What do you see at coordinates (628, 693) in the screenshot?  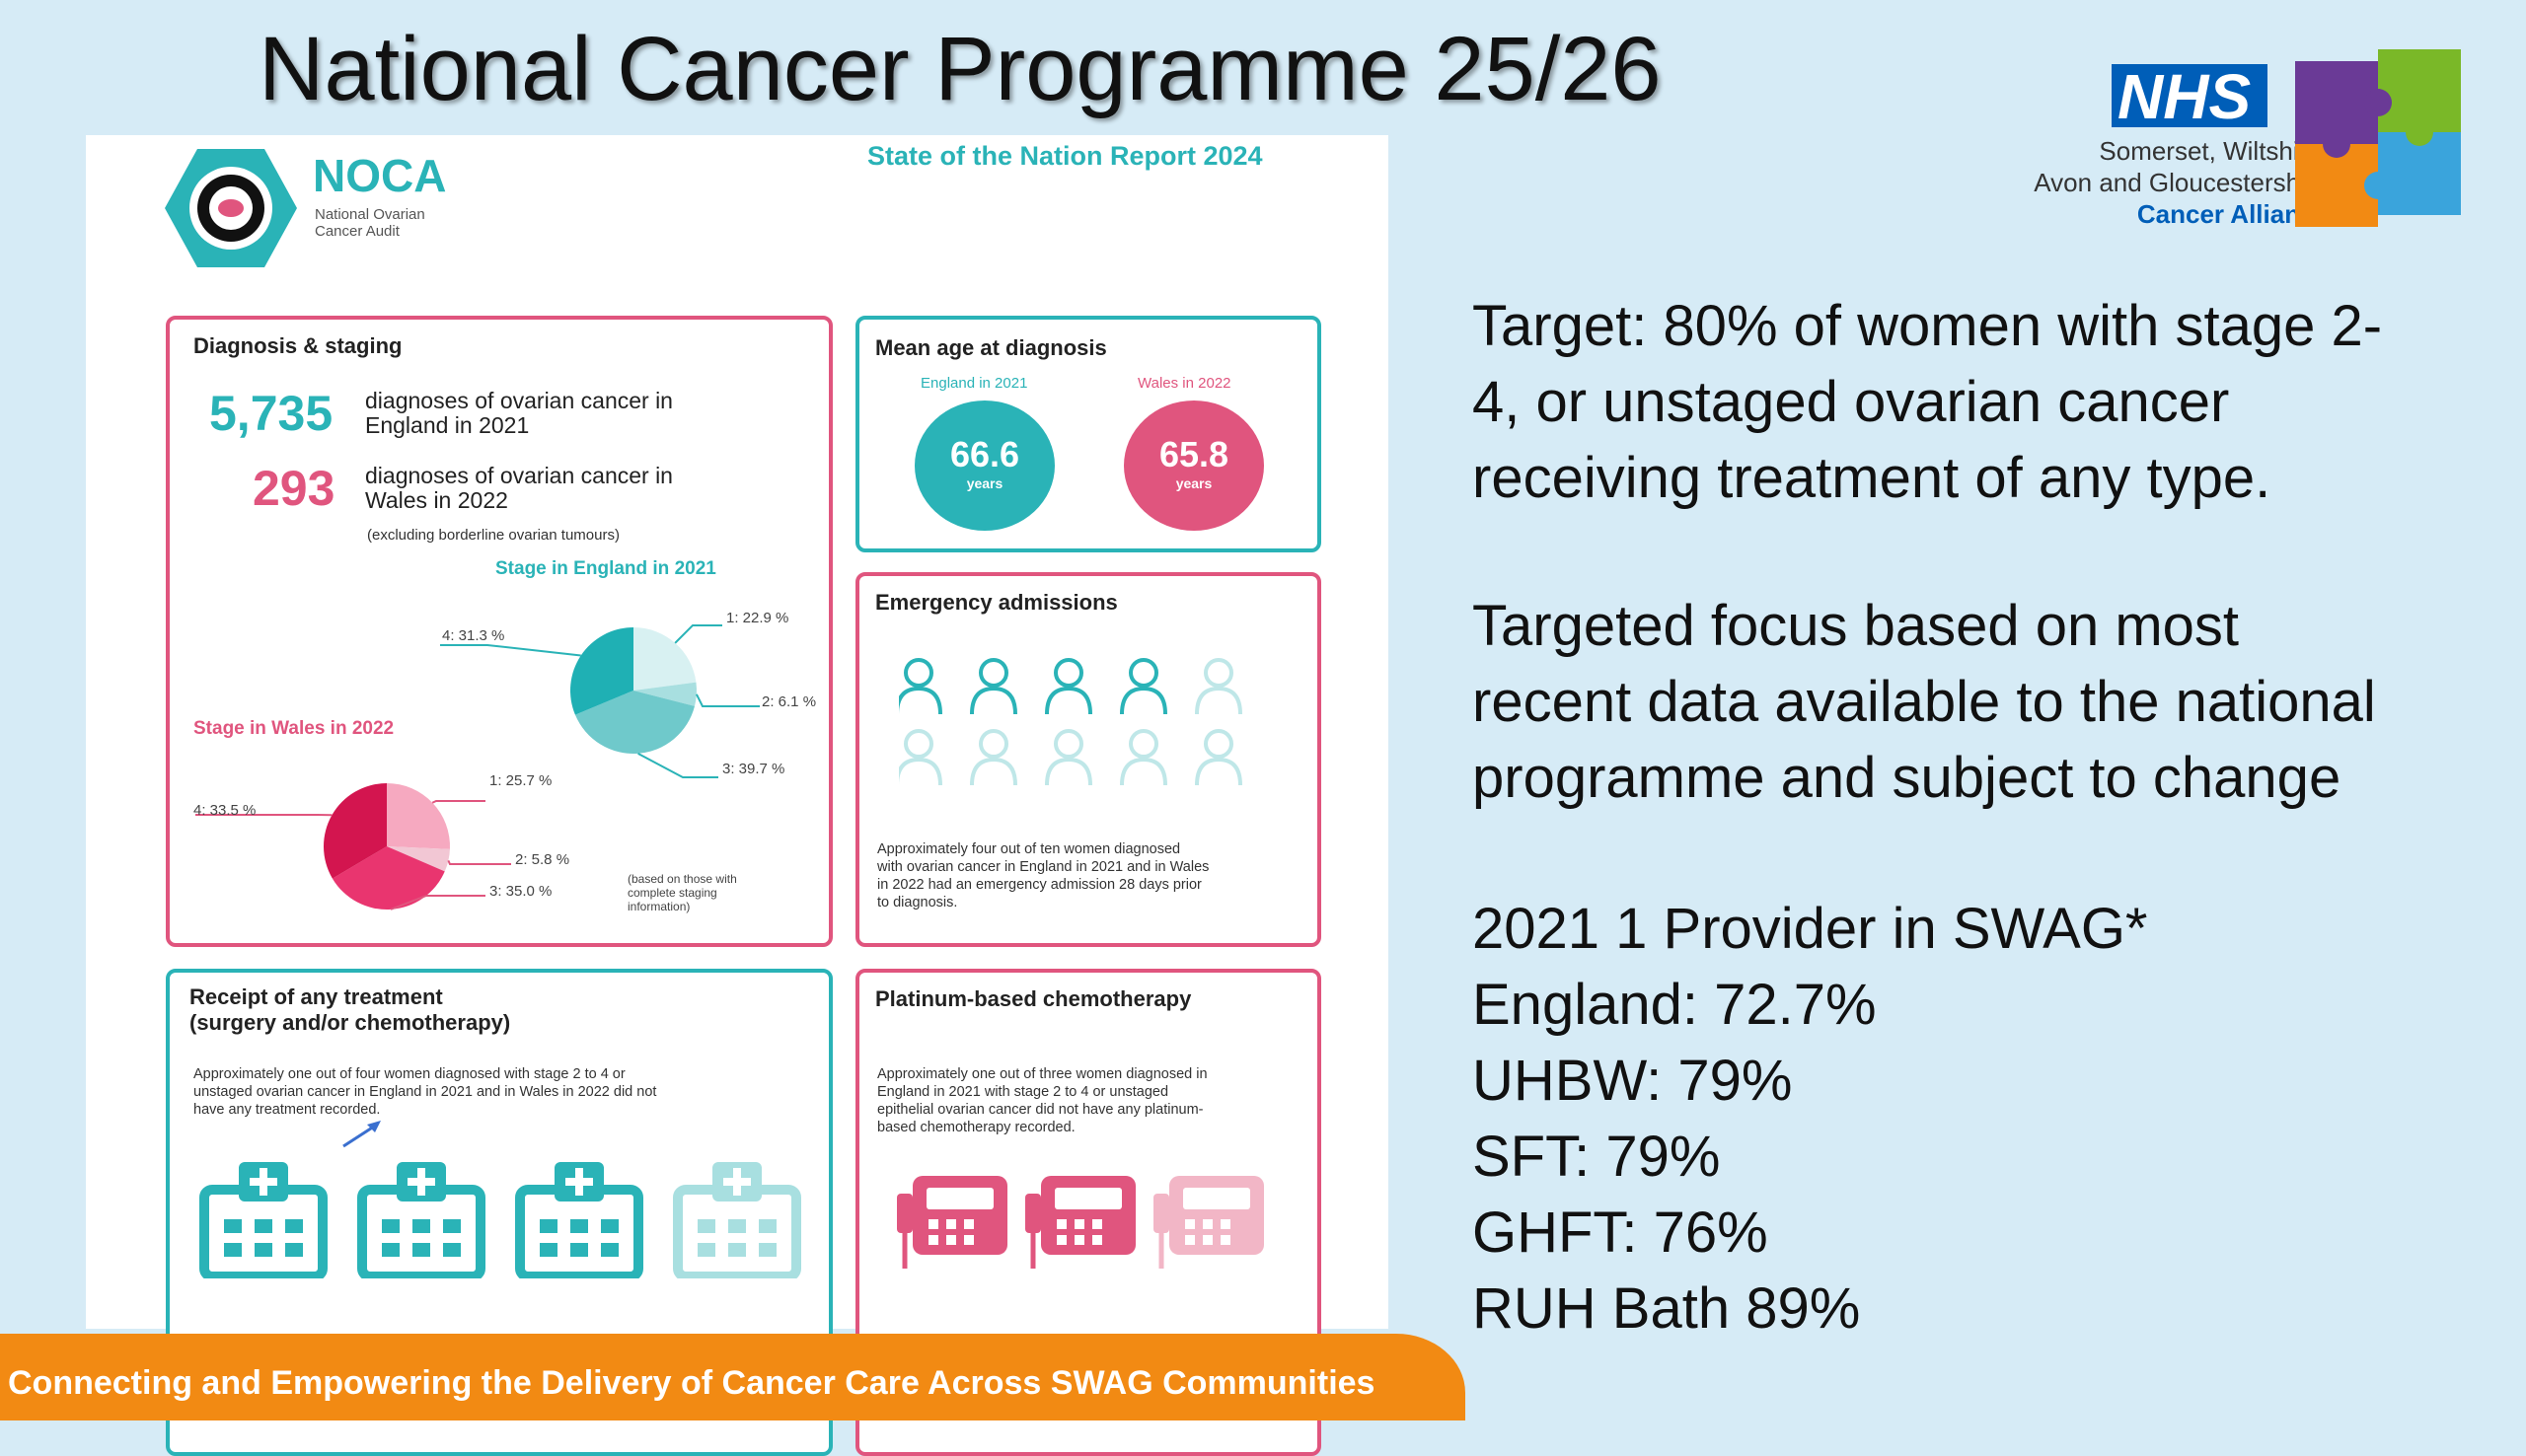 I see `england-stage-pie: 1: 22.9 % 2: 6.1 % 3: 39.7 % 4: 31.3 %` at bounding box center [628, 693].